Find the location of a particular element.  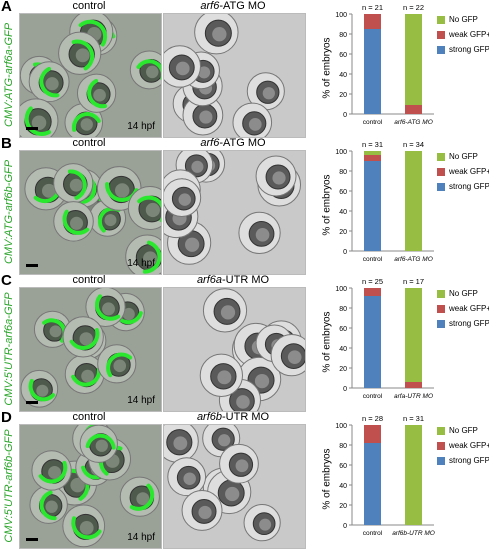

legend-label: weak GFP+ is located at coordinates (469, 308).